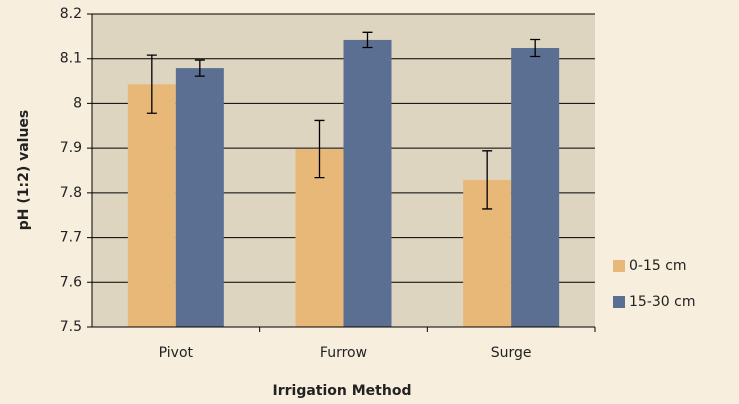 This screenshot has width=739, height=404. What do you see at coordinates (71, 59) in the screenshot?
I see `y-tick-label: 8.1` at bounding box center [71, 59].